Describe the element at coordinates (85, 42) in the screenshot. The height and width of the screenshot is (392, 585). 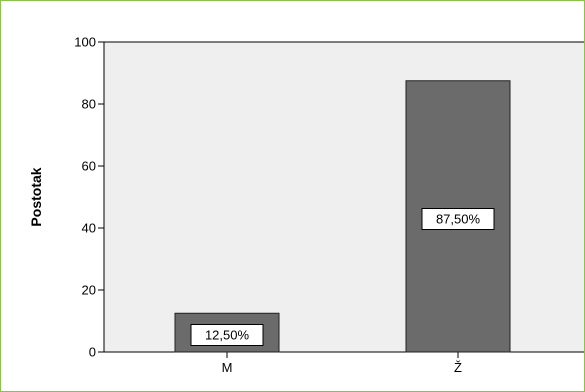
I see `y-tick-label: 100` at that location.